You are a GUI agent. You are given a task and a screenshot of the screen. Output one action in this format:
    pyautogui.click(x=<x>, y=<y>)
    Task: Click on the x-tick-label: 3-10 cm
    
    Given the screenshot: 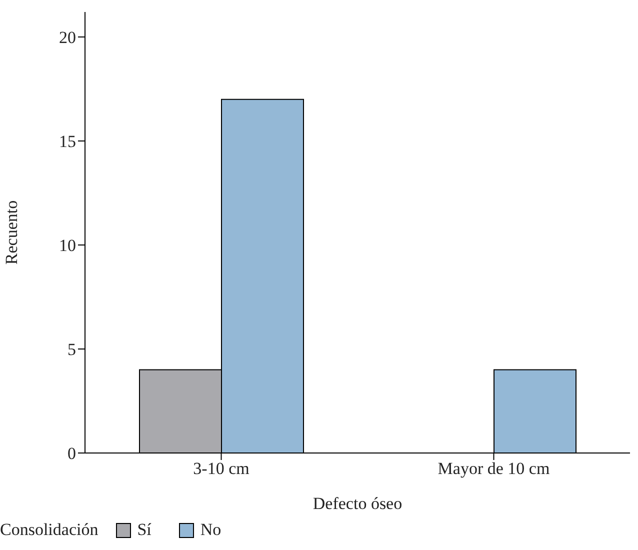 What is the action you would take?
    pyautogui.click(x=221, y=468)
    